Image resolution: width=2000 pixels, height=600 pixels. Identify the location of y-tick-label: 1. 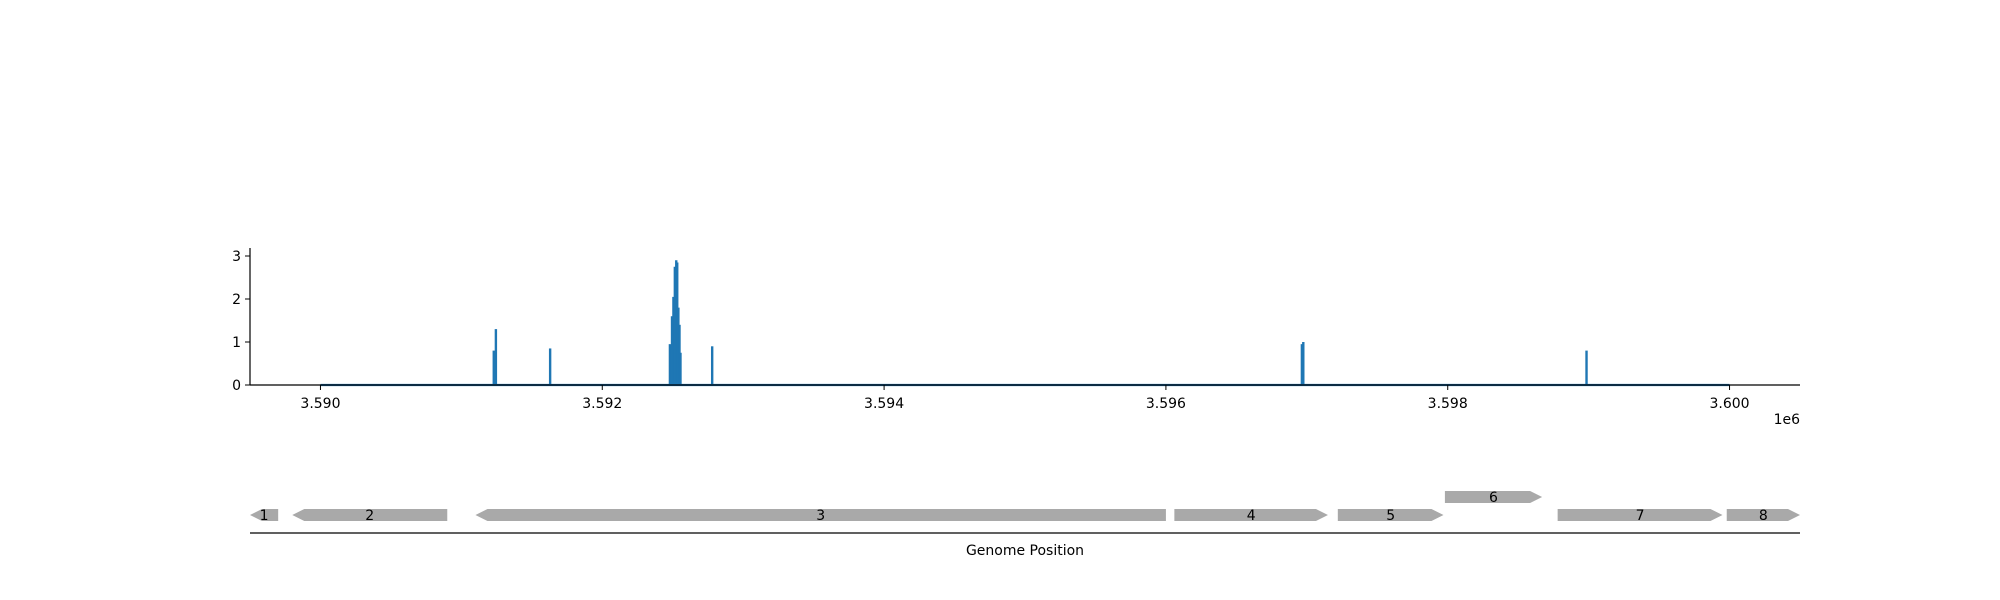
(236, 343).